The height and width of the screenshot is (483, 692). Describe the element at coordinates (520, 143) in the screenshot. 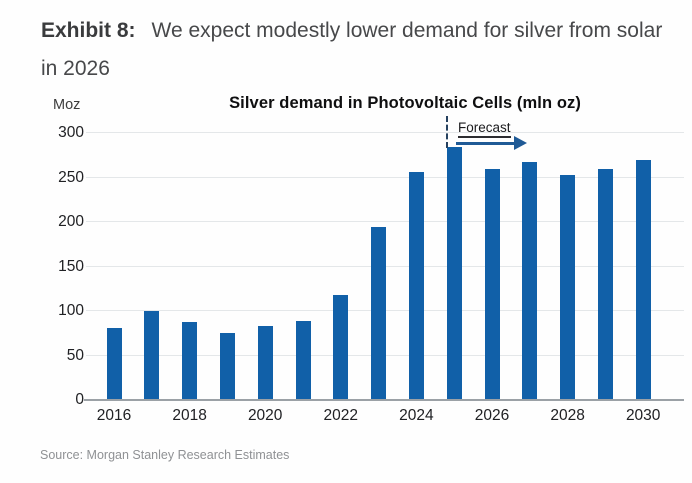

I see `forecast-arrow-head-icon` at that location.